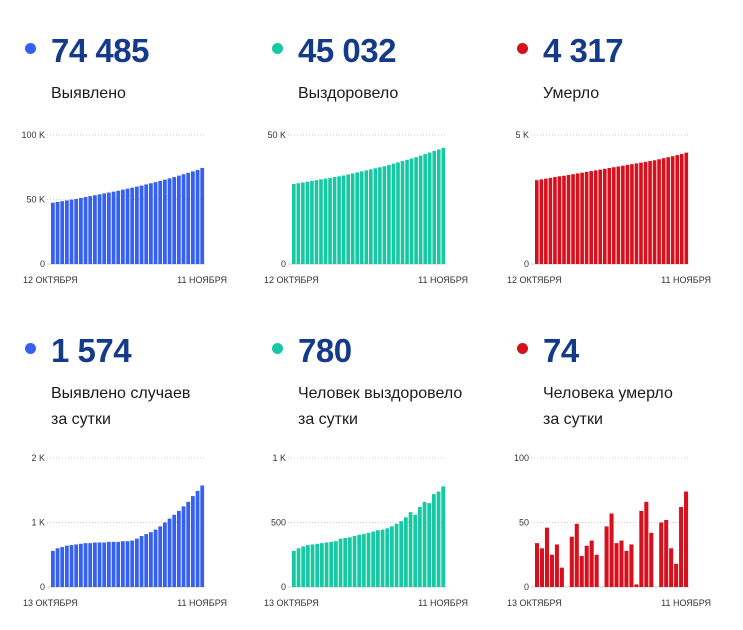 Image resolution: width=743 pixels, height=630 pixels. What do you see at coordinates (380, 393) in the screenshot?
I see `stat-label-line: Человек выздоровело` at bounding box center [380, 393].